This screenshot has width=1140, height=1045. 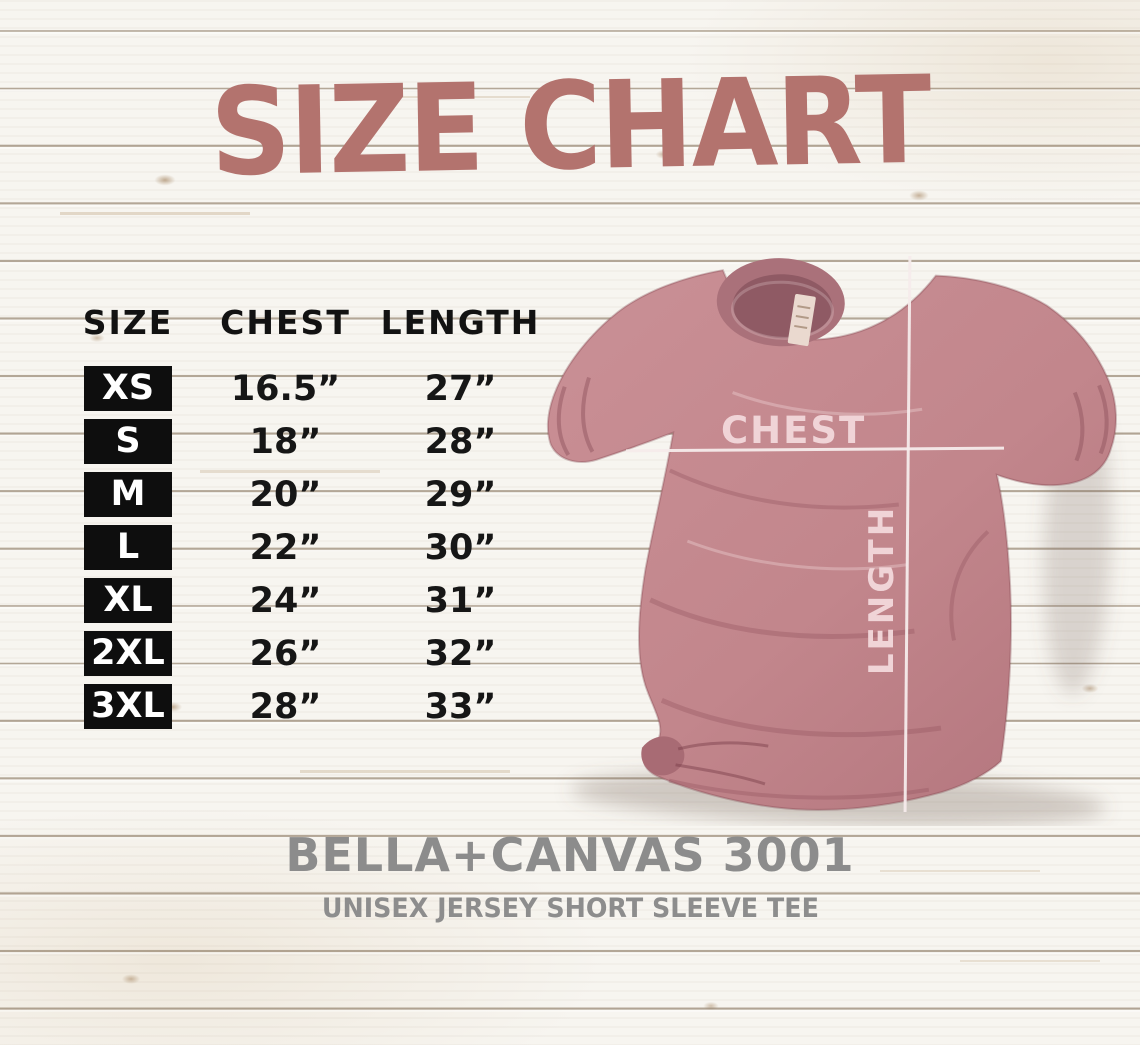 What do you see at coordinates (782, 310) in the screenshot?
I see `collar-highlight` at bounding box center [782, 310].